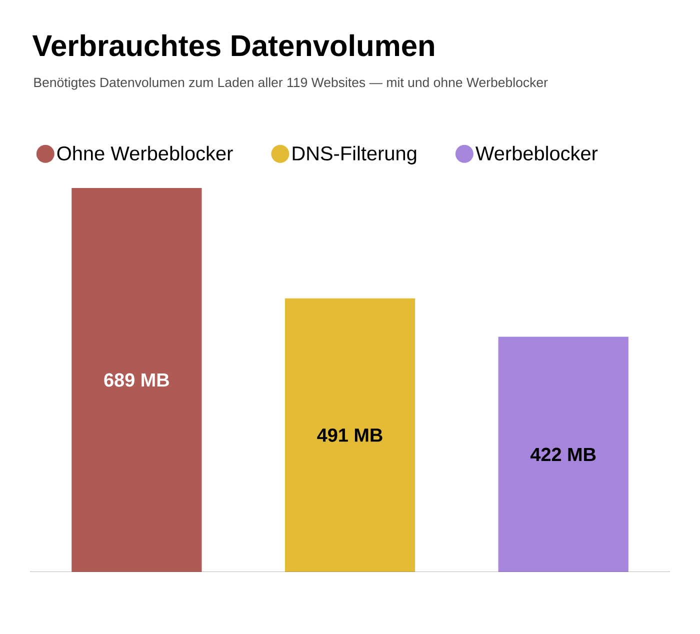  Describe the element at coordinates (145, 153) in the screenshot. I see `legend-label: Ohne Werbeblocker` at that location.